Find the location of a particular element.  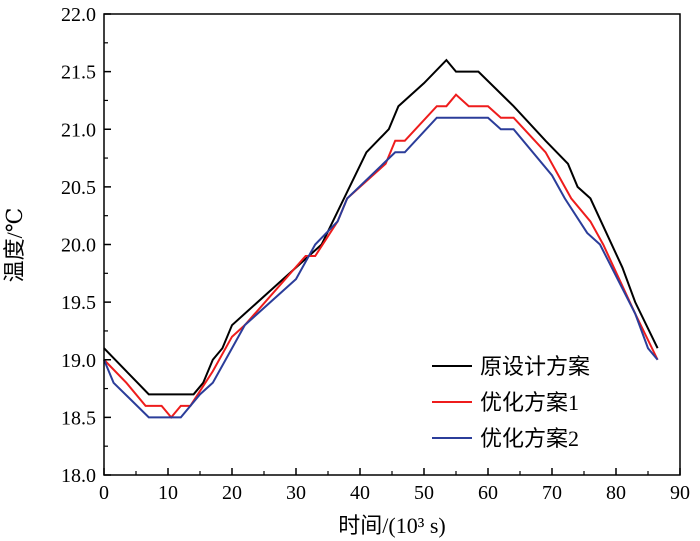

legend-label: 原设计方案 is located at coordinates (535, 366).